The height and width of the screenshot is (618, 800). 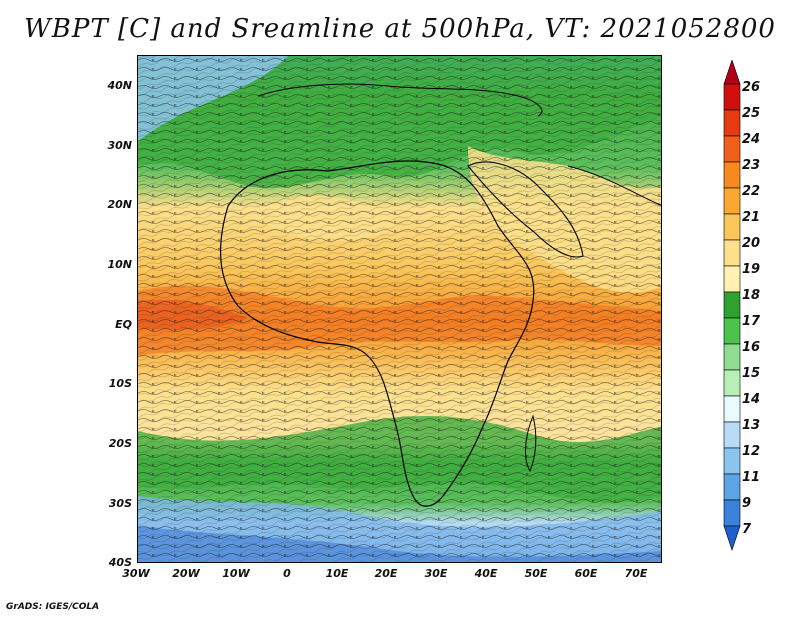 What do you see at coordinates (751, 191) in the screenshot?
I see `colorbar-label: 22` at bounding box center [751, 191].